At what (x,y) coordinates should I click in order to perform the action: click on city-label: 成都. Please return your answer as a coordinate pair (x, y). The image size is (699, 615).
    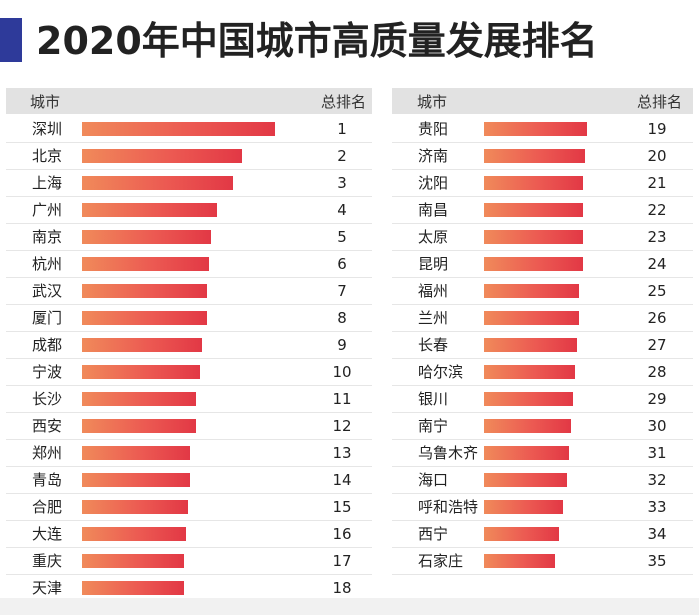
    Looking at the image, I should click on (47, 345).